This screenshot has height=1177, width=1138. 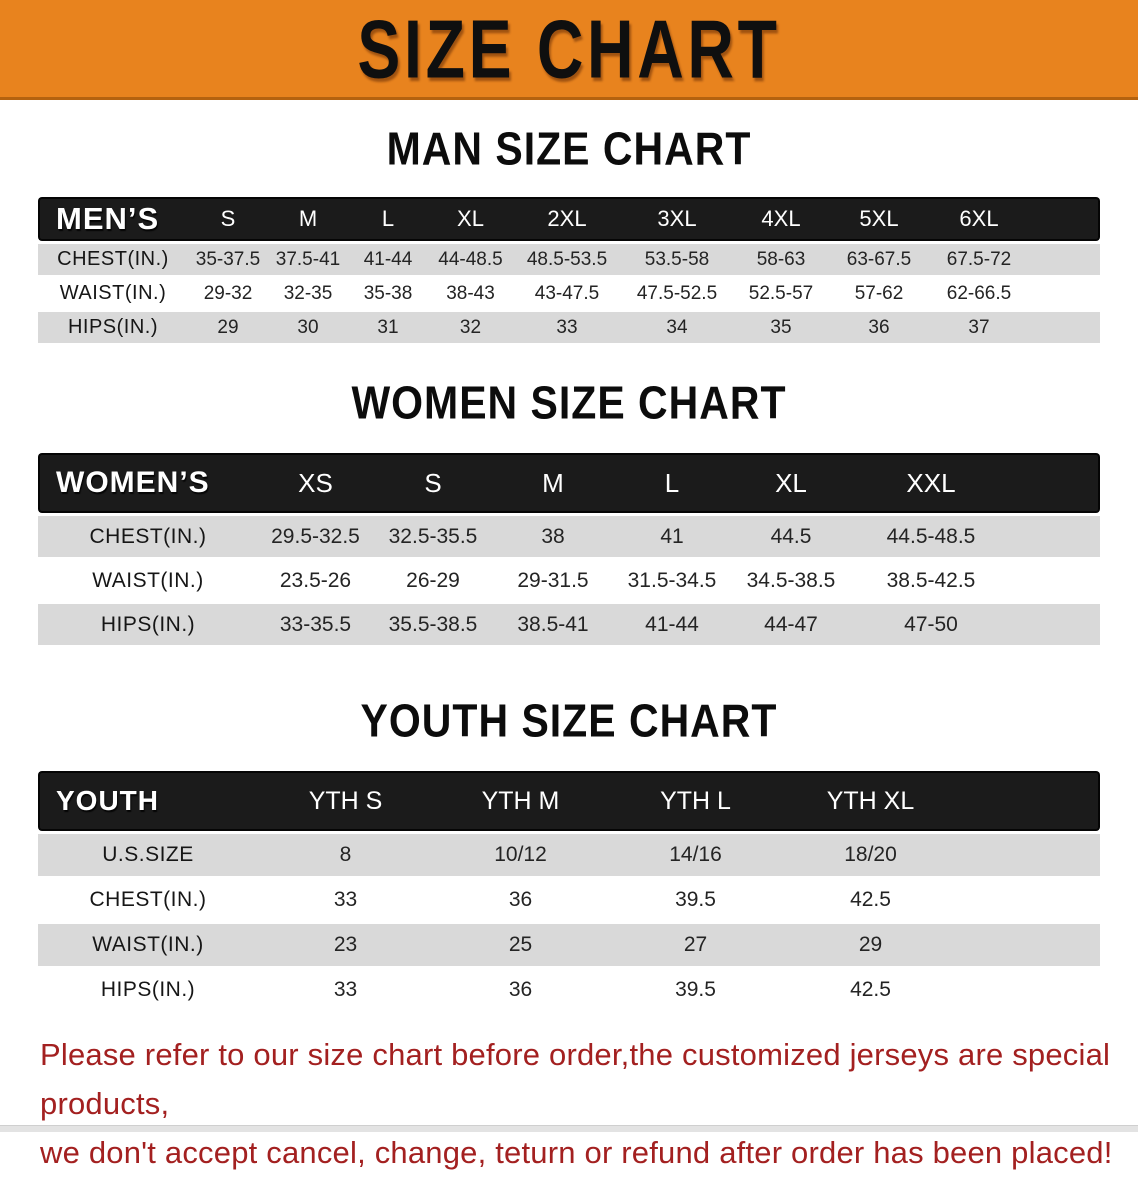 I want to click on size-value: 44.5, so click(x=791, y=536).